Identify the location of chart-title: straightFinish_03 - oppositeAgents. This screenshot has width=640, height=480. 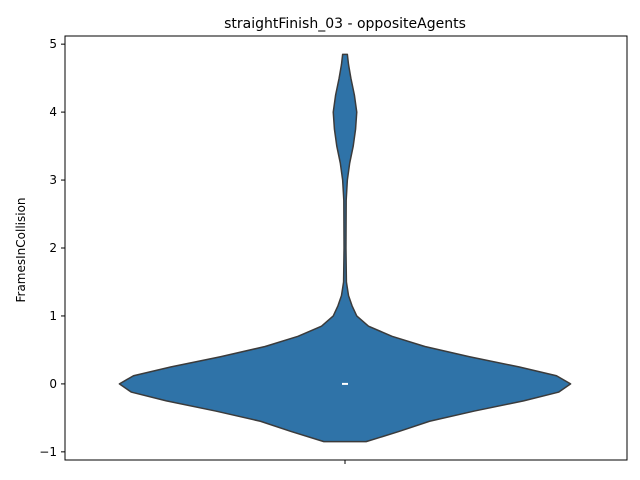
(345, 24).